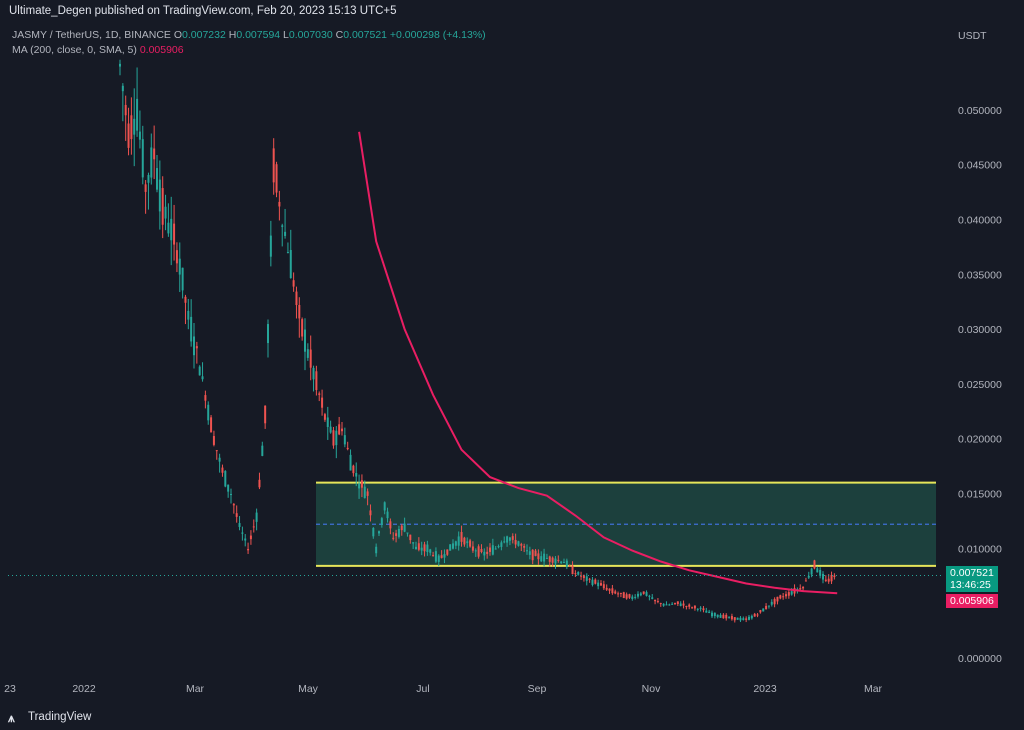 This screenshot has height=730, width=1024. I want to click on high-value: 0.007594, so click(258, 35).